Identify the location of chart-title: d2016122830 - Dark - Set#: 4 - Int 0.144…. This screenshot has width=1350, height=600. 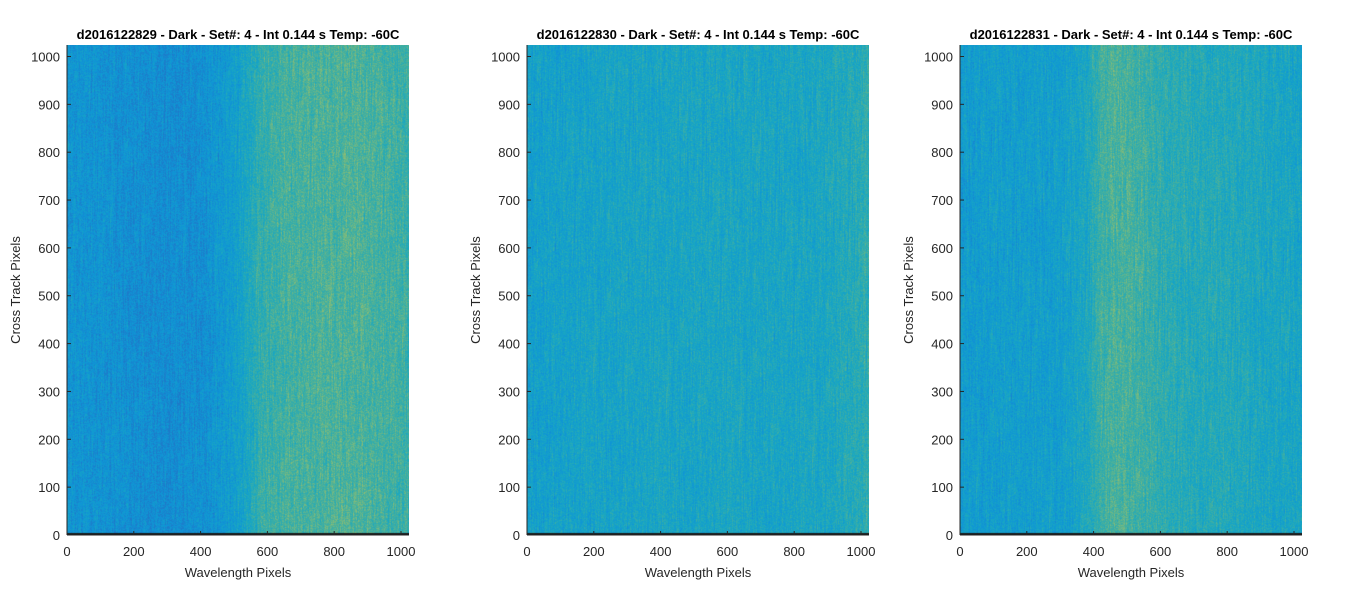
(698, 34).